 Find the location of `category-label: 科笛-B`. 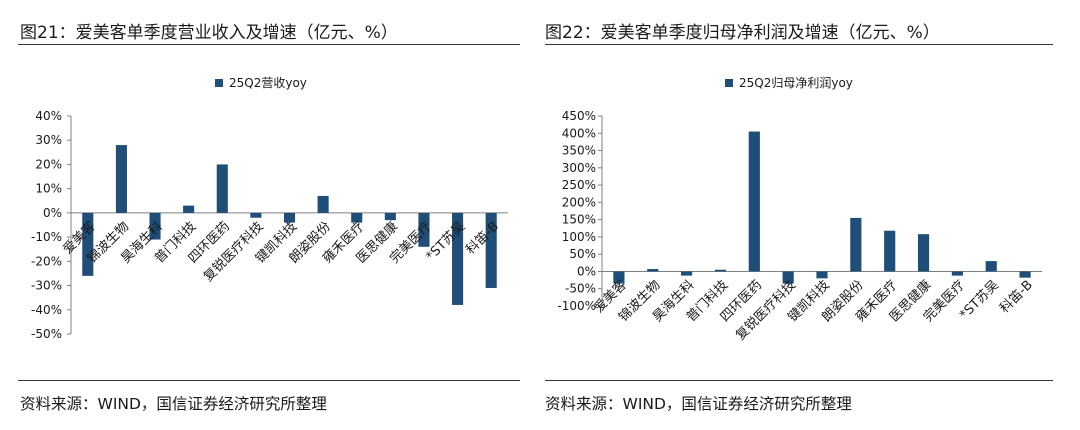

category-label: 科笛-B is located at coordinates (1016, 296).